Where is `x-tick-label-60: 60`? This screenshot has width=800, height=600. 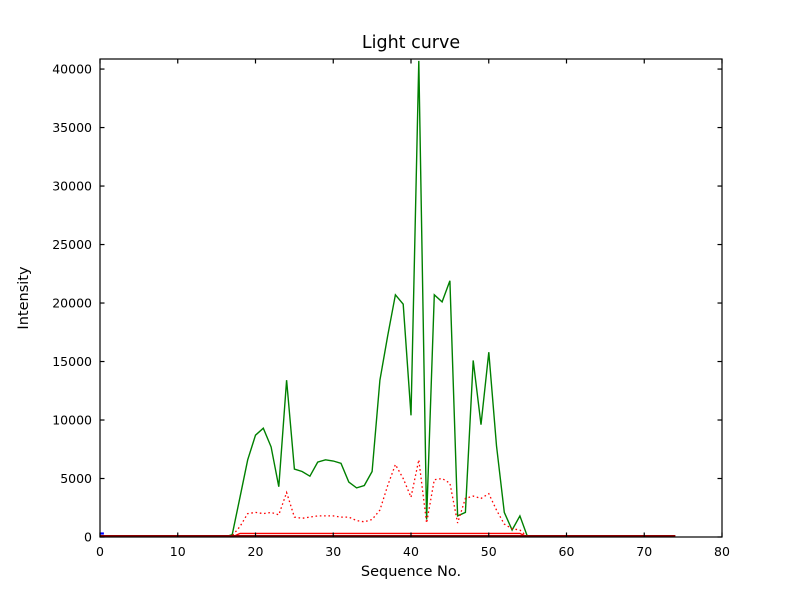 x-tick-label-60: 60 is located at coordinates (567, 551).